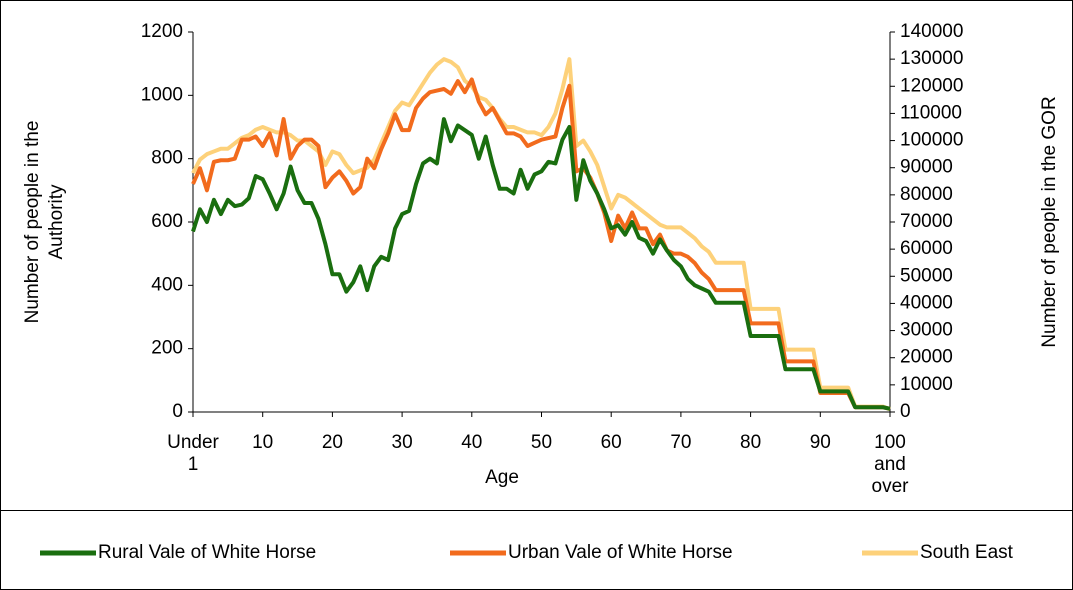 The width and height of the screenshot is (1073, 590). What do you see at coordinates (1049, 221) in the screenshot?
I see `y2-axis-title: Number of people in the GOR` at bounding box center [1049, 221].